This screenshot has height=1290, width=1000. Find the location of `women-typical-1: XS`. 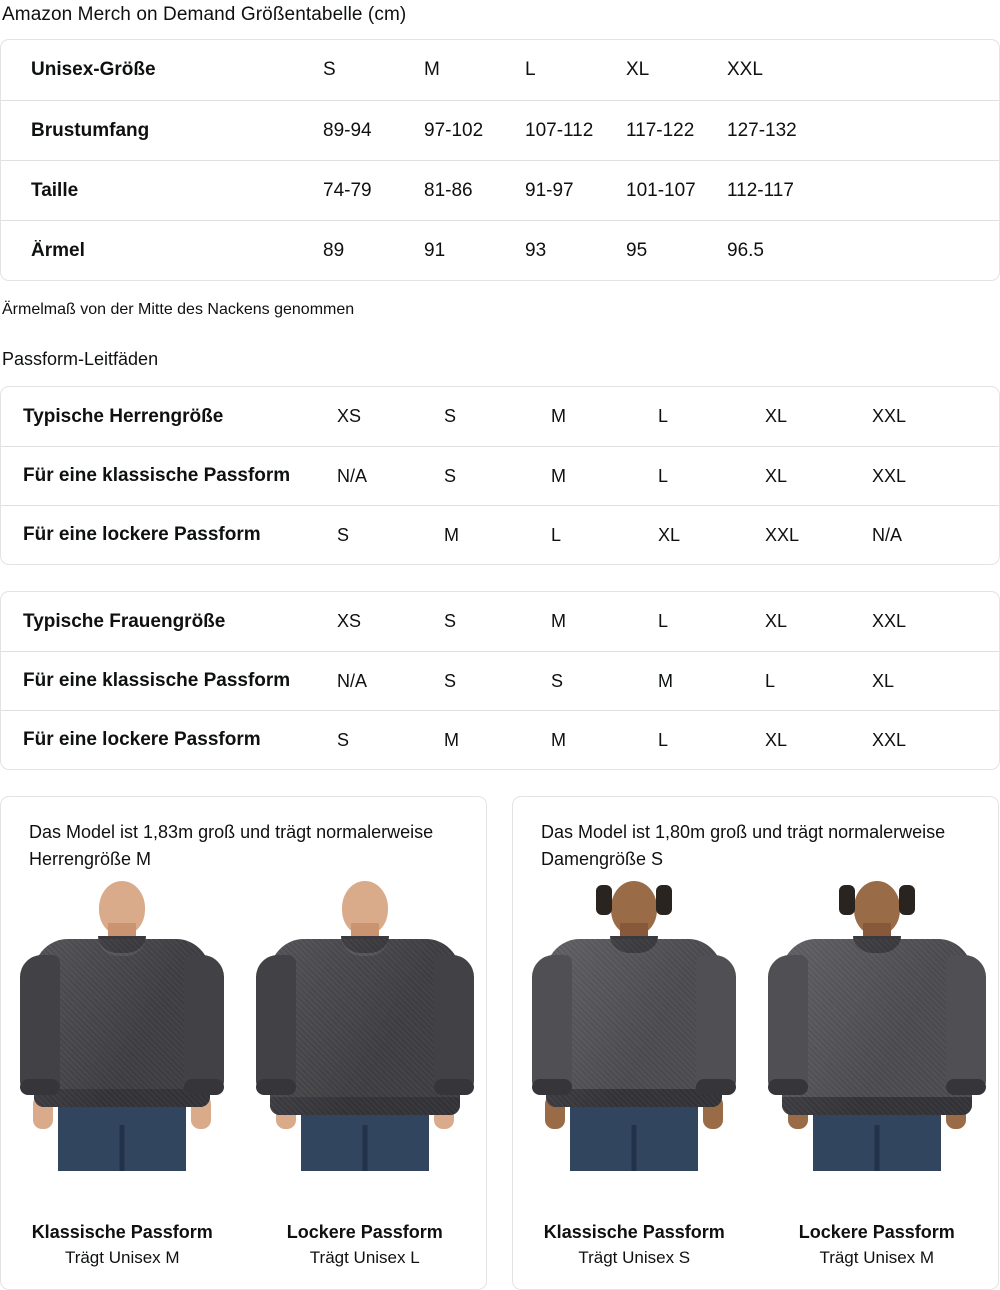

women-typical-1: XS is located at coordinates (349, 621).